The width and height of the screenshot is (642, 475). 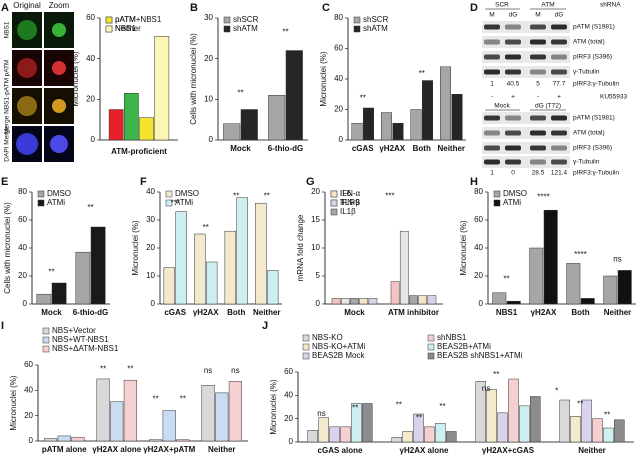 I want to click on y-tick-label: 15, so click(x=315, y=219).